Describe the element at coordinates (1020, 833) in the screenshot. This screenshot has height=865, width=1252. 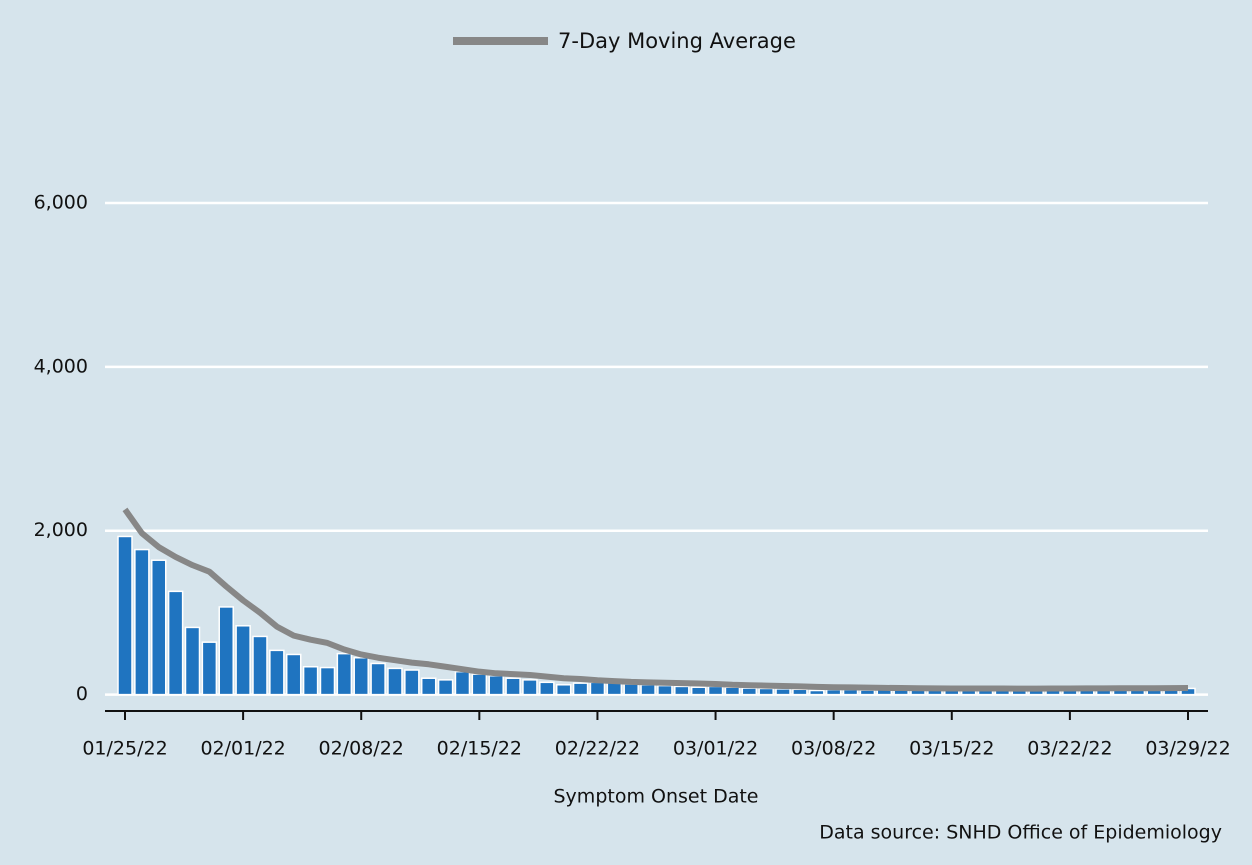
I see `source-note: Data source: SNHD Office of Epidemiology` at that location.